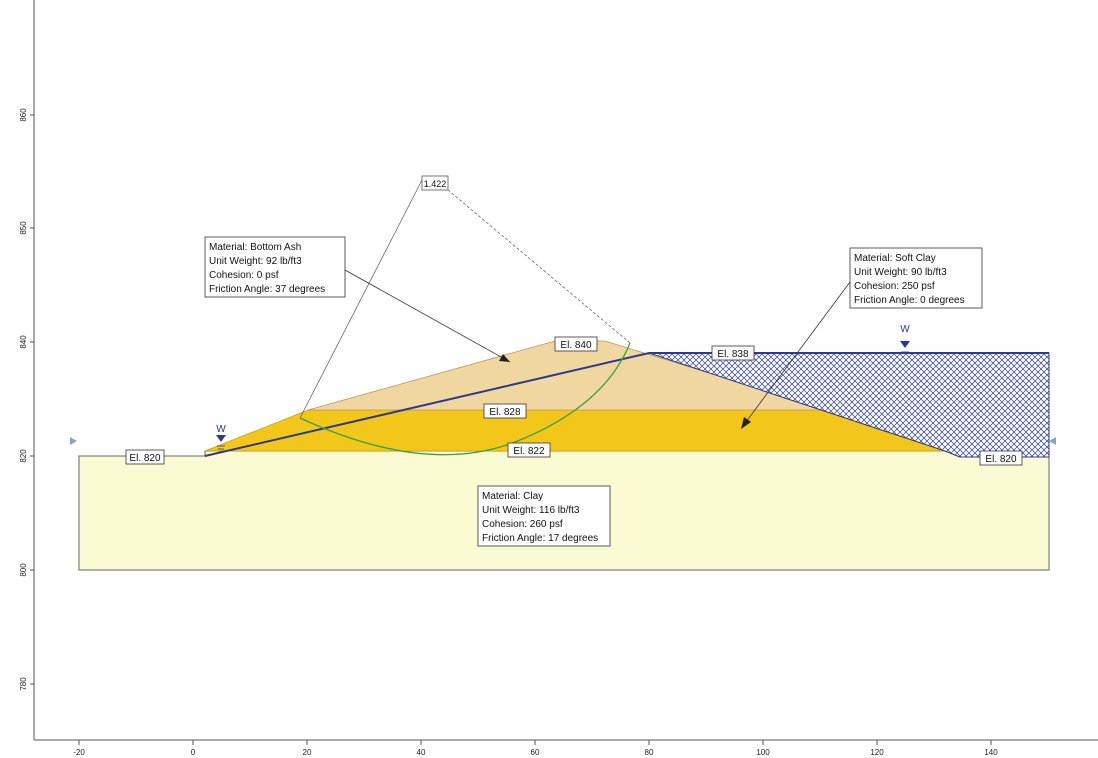 Image resolution: width=1098 pixels, height=758 pixels. I want to click on water-marker-left: W, so click(221, 437).